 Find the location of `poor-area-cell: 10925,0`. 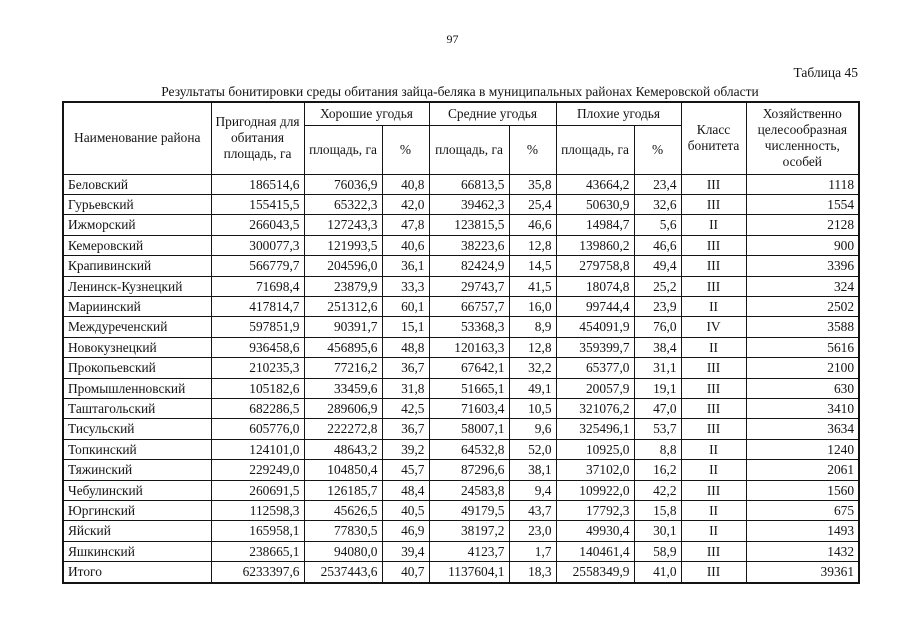

poor-area-cell: 10925,0 is located at coordinates (595, 449).